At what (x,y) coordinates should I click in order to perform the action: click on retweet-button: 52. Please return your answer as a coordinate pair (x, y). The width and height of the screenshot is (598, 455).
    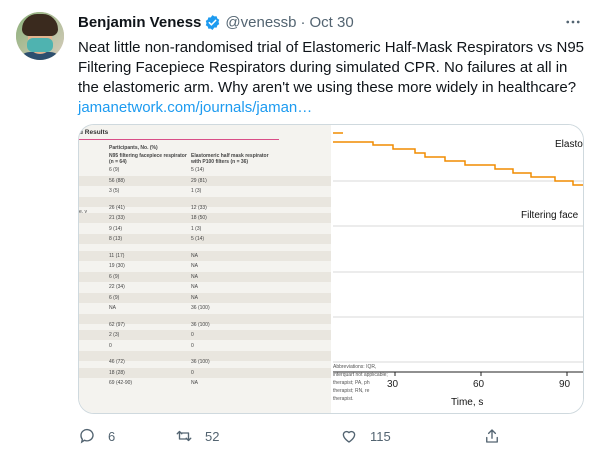
    Looking at the image, I should click on (197, 436).